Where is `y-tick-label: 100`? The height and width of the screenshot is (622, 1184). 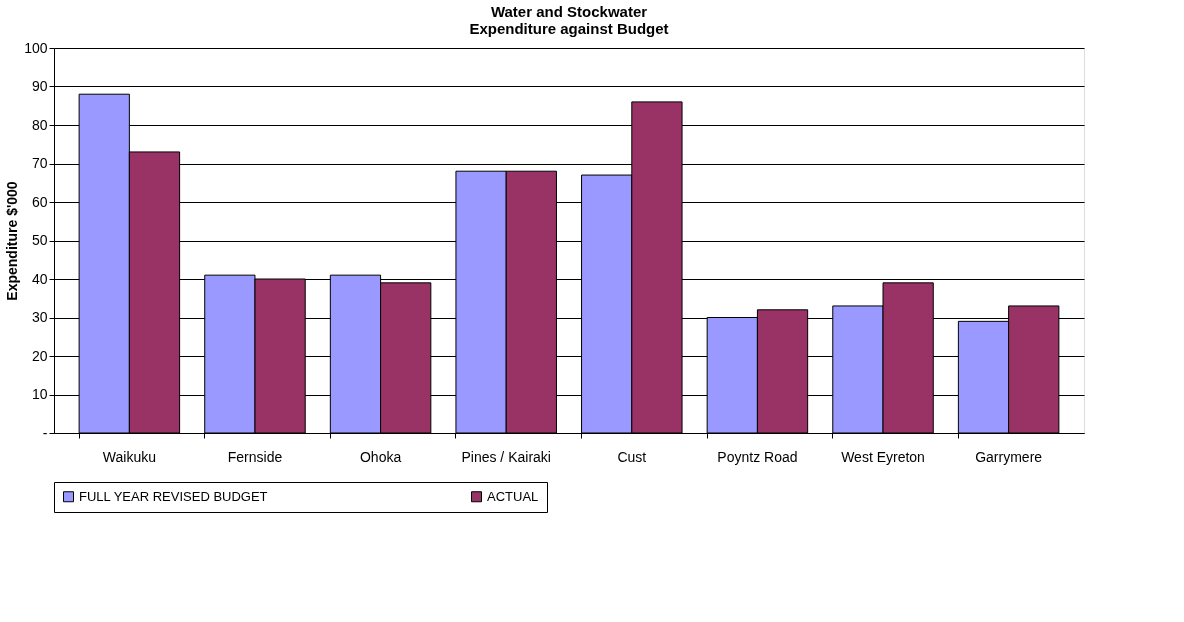 y-tick-label: 100 is located at coordinates (36, 47).